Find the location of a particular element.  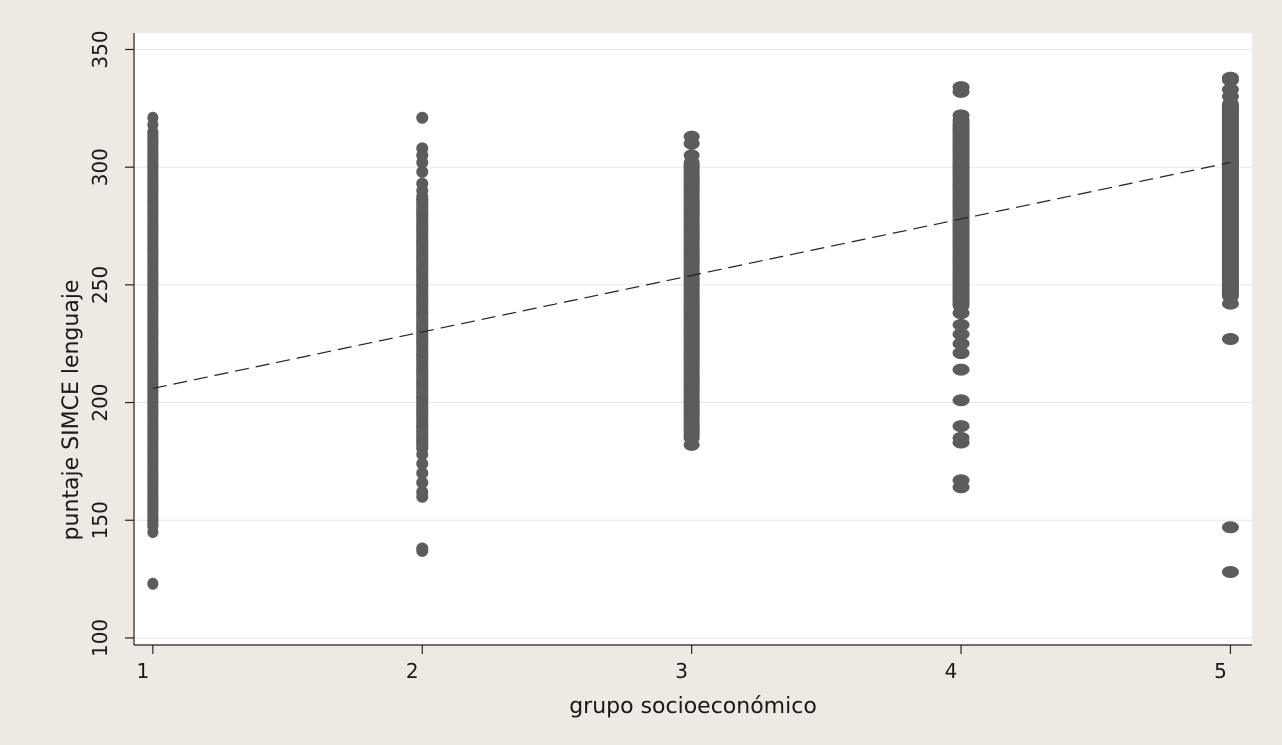

x-tick-label-1: 1 is located at coordinates (142, 671).